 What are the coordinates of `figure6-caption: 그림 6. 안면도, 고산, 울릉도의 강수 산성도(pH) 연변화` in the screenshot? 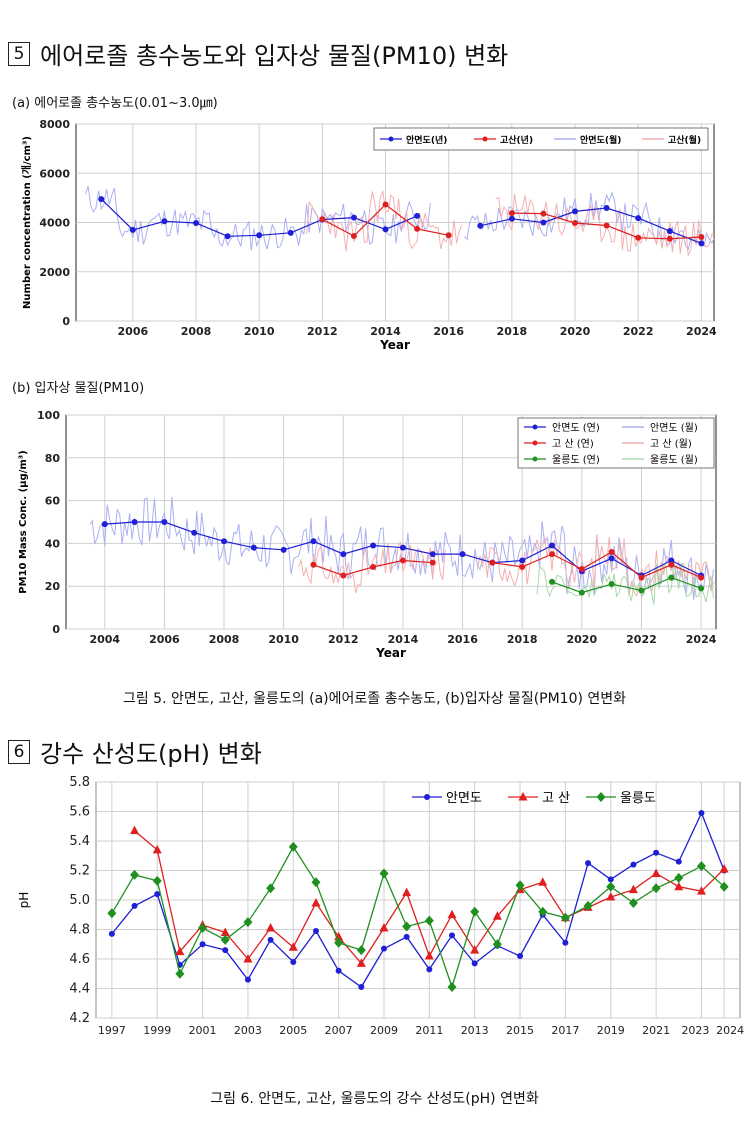 It's located at (374, 1099).